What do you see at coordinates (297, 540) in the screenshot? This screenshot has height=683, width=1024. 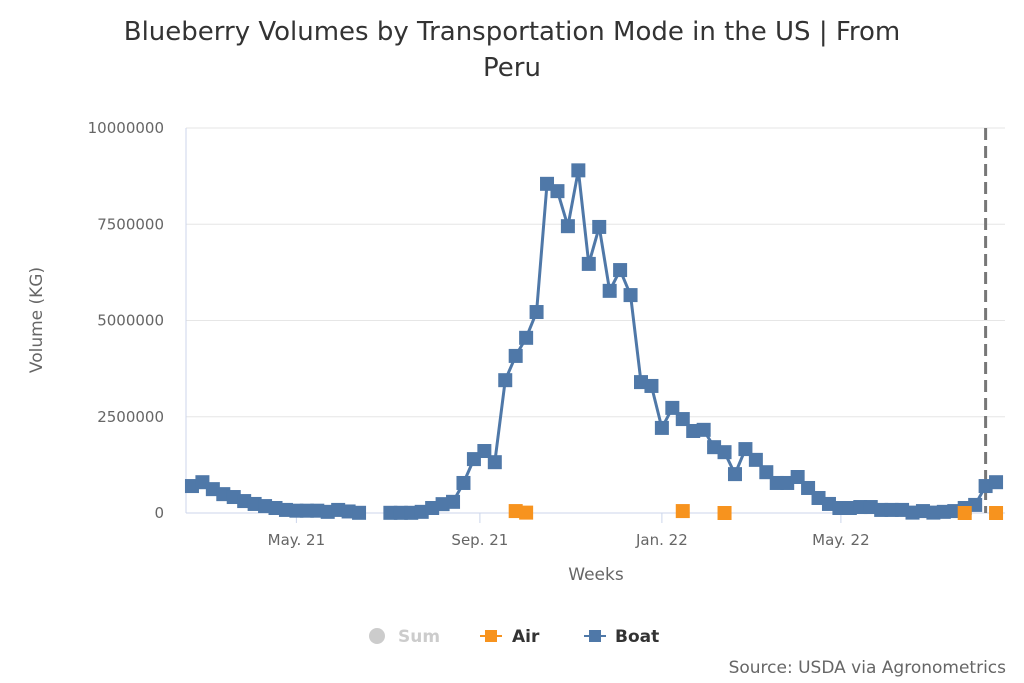 I see `x-tick-label: May. 21` at bounding box center [297, 540].